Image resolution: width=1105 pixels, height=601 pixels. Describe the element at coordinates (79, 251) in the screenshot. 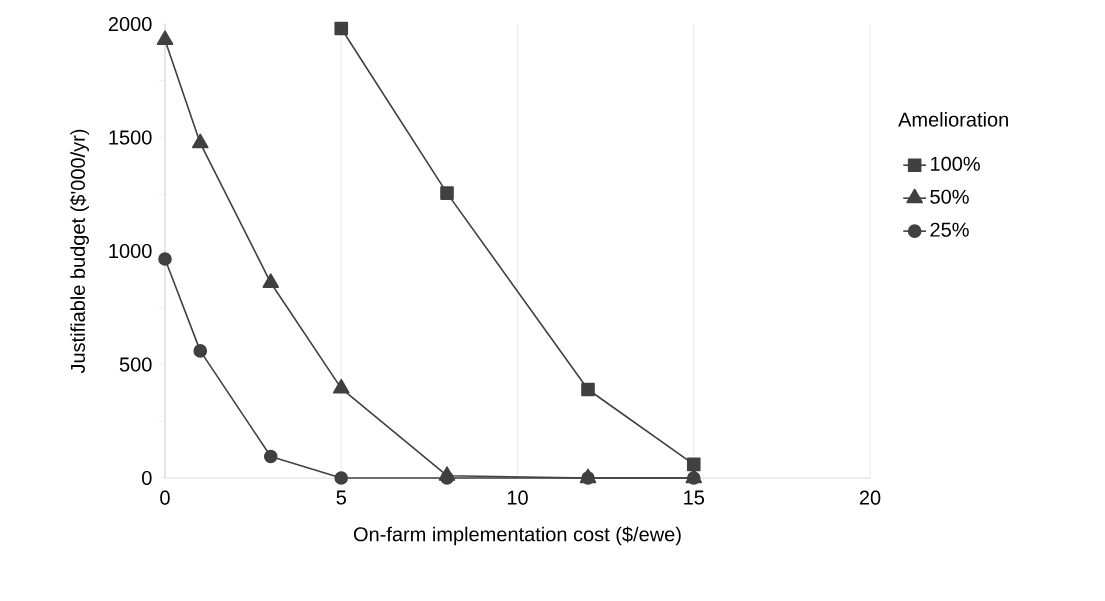

I see `y-axis-title: Justifiable budget ($'000/yr)` at that location.